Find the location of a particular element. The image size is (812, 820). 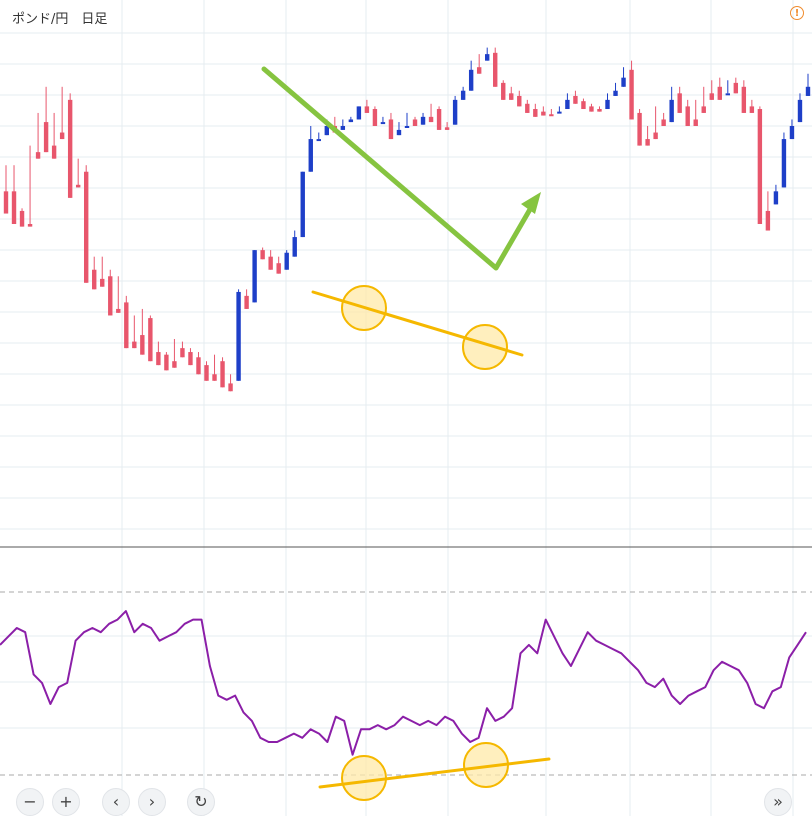

support-trendline is located at coordinates (417, 323).